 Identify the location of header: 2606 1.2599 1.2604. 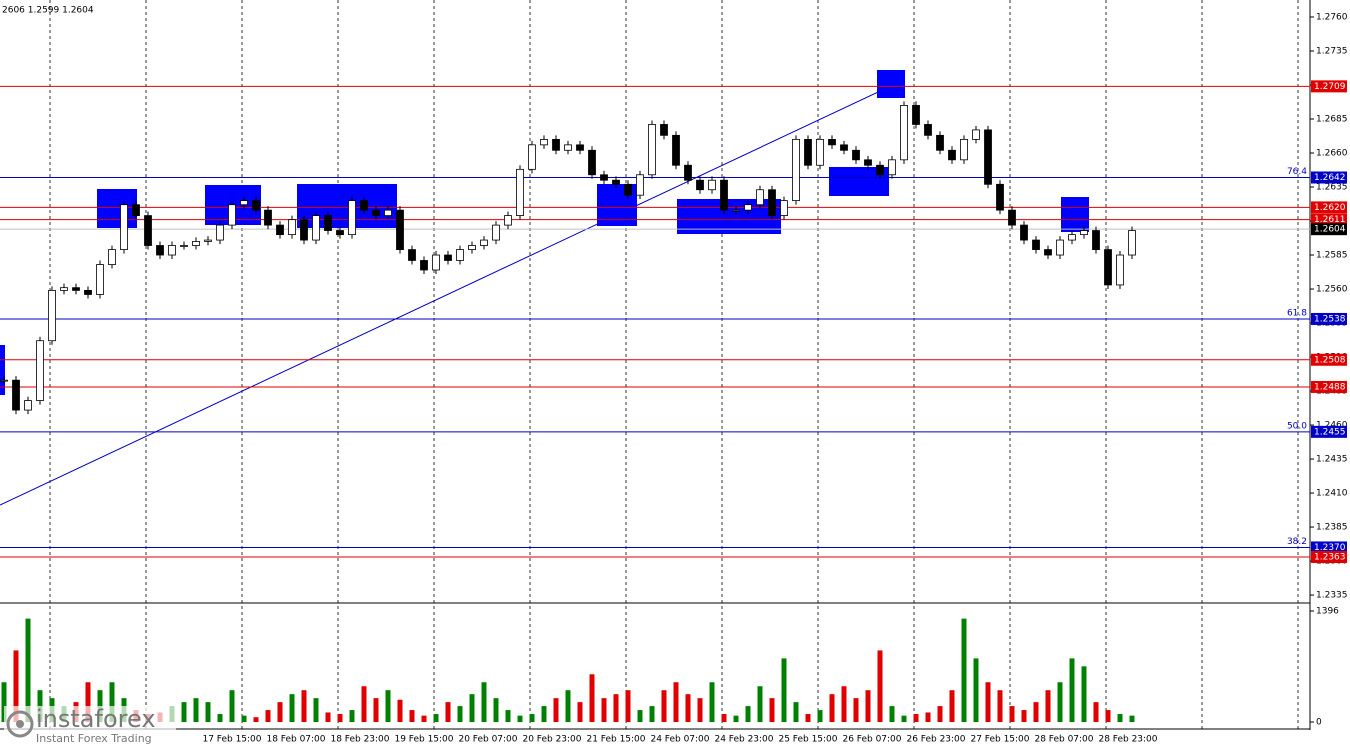
(48, 11).